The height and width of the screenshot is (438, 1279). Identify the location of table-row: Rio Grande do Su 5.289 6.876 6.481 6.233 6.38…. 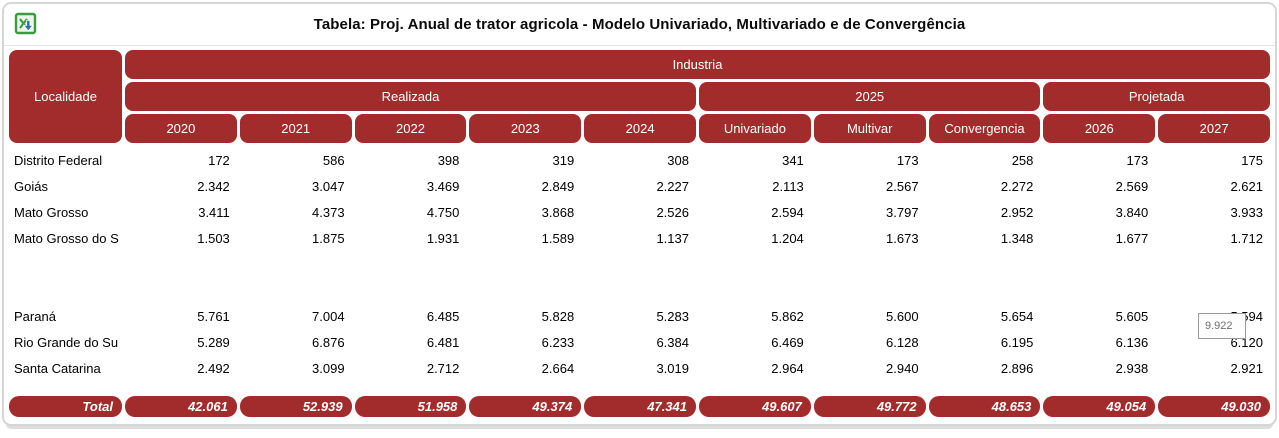
(639, 342).